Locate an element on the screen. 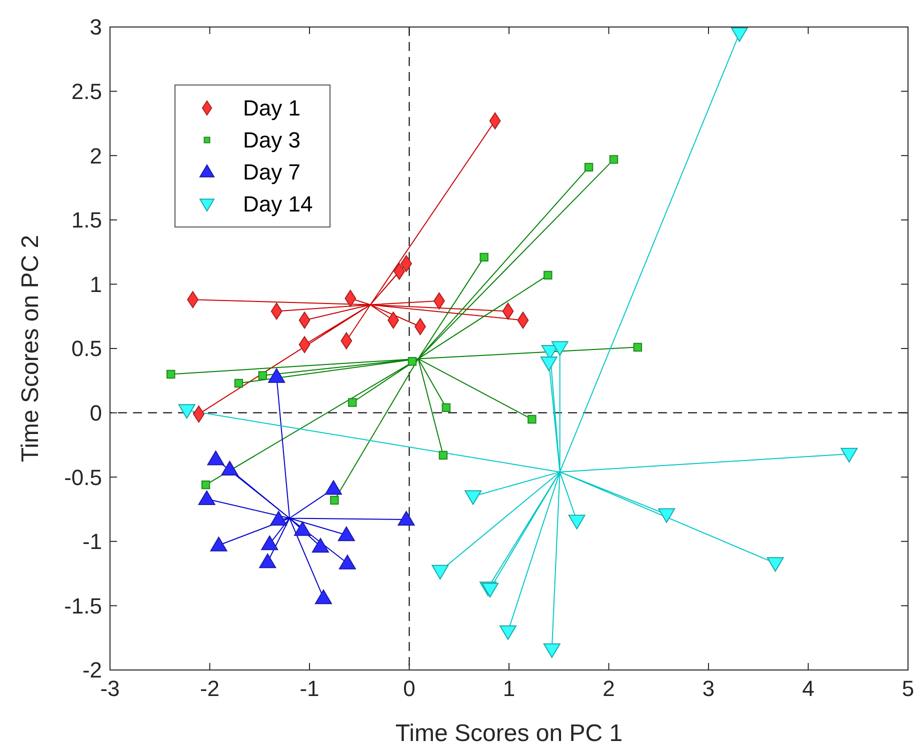  y-axis-title: Time Scores on PC 2 is located at coordinates (30, 348).